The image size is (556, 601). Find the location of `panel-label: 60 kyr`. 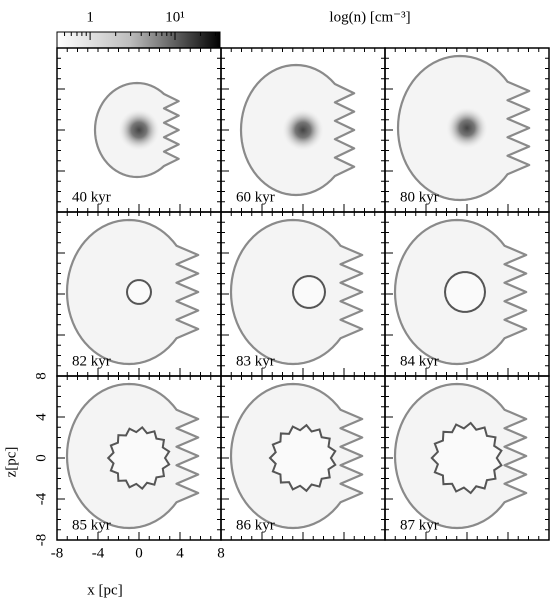

panel-label: 60 kyr is located at coordinates (255, 197).